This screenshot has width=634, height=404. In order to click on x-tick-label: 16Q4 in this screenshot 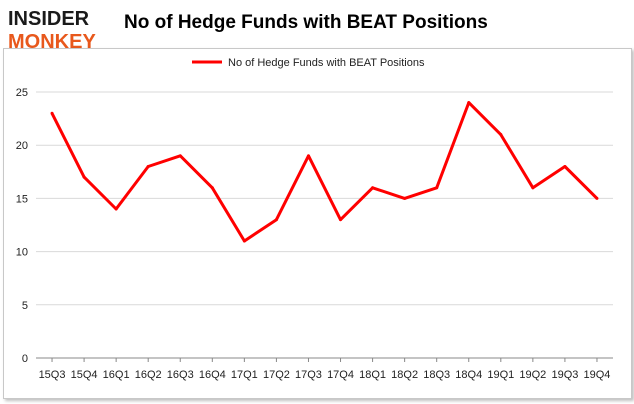, I will do `click(212, 375)`.